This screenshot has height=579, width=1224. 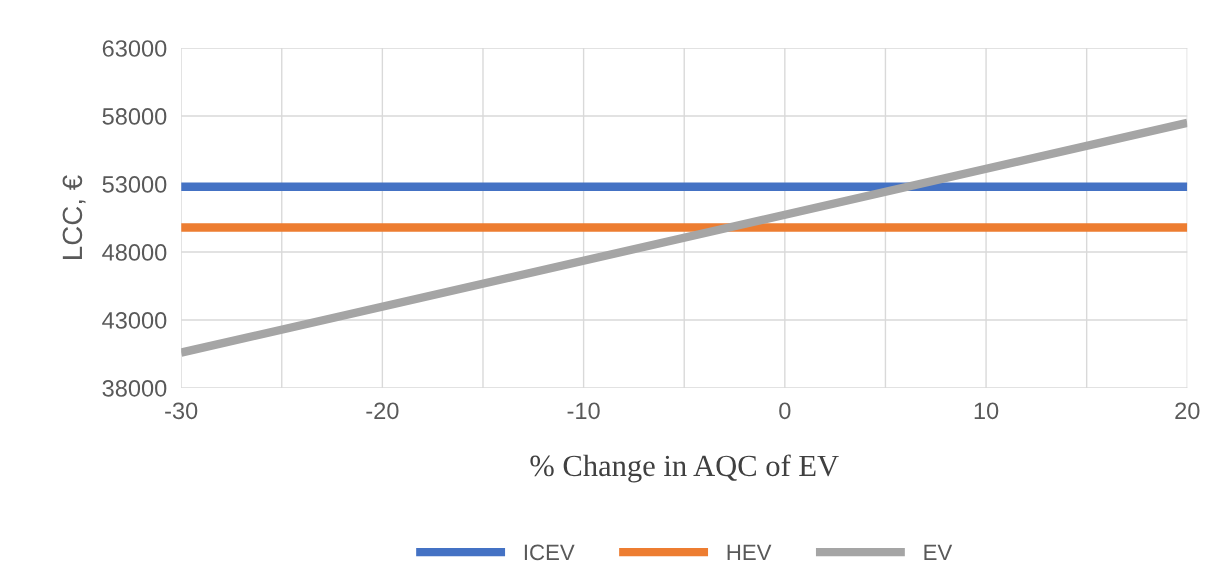 What do you see at coordinates (74, 217) in the screenshot?
I see `y-axis-title: LCC, €` at bounding box center [74, 217].